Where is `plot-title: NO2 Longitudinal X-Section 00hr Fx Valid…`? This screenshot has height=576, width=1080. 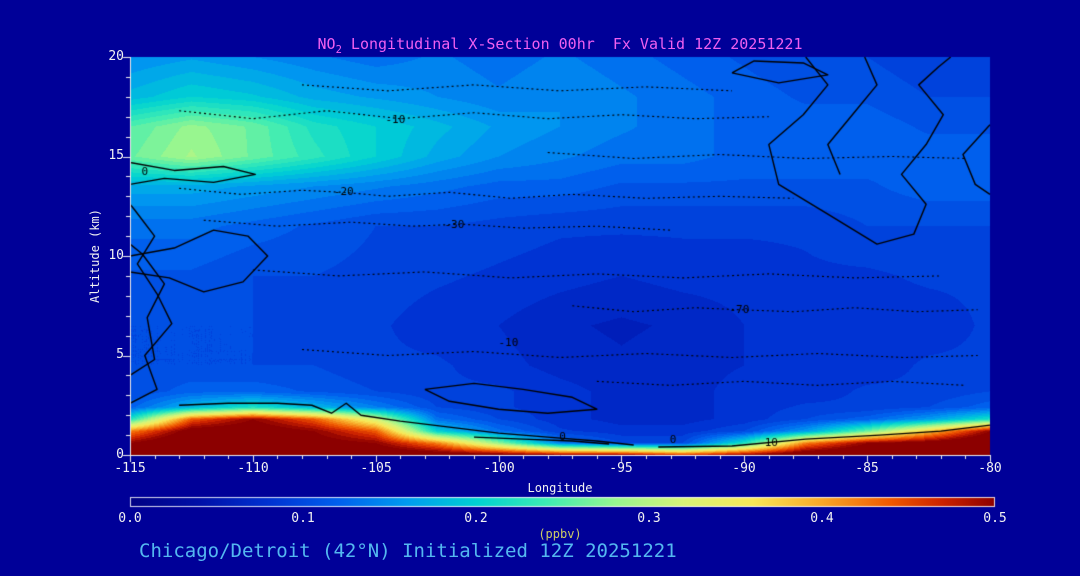 plot-title: NO2 Longitudinal X-Section 00hr Fx Valid… is located at coordinates (550, 45).